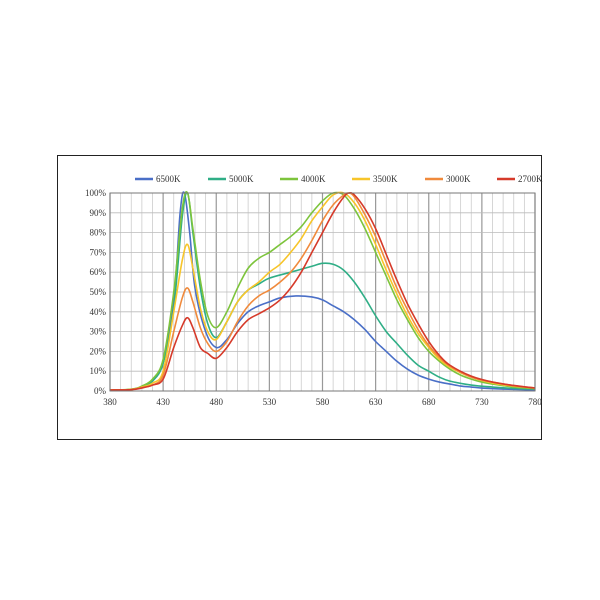  What do you see at coordinates (530, 179) in the screenshot?
I see `legend-label: 2700K` at bounding box center [530, 179].